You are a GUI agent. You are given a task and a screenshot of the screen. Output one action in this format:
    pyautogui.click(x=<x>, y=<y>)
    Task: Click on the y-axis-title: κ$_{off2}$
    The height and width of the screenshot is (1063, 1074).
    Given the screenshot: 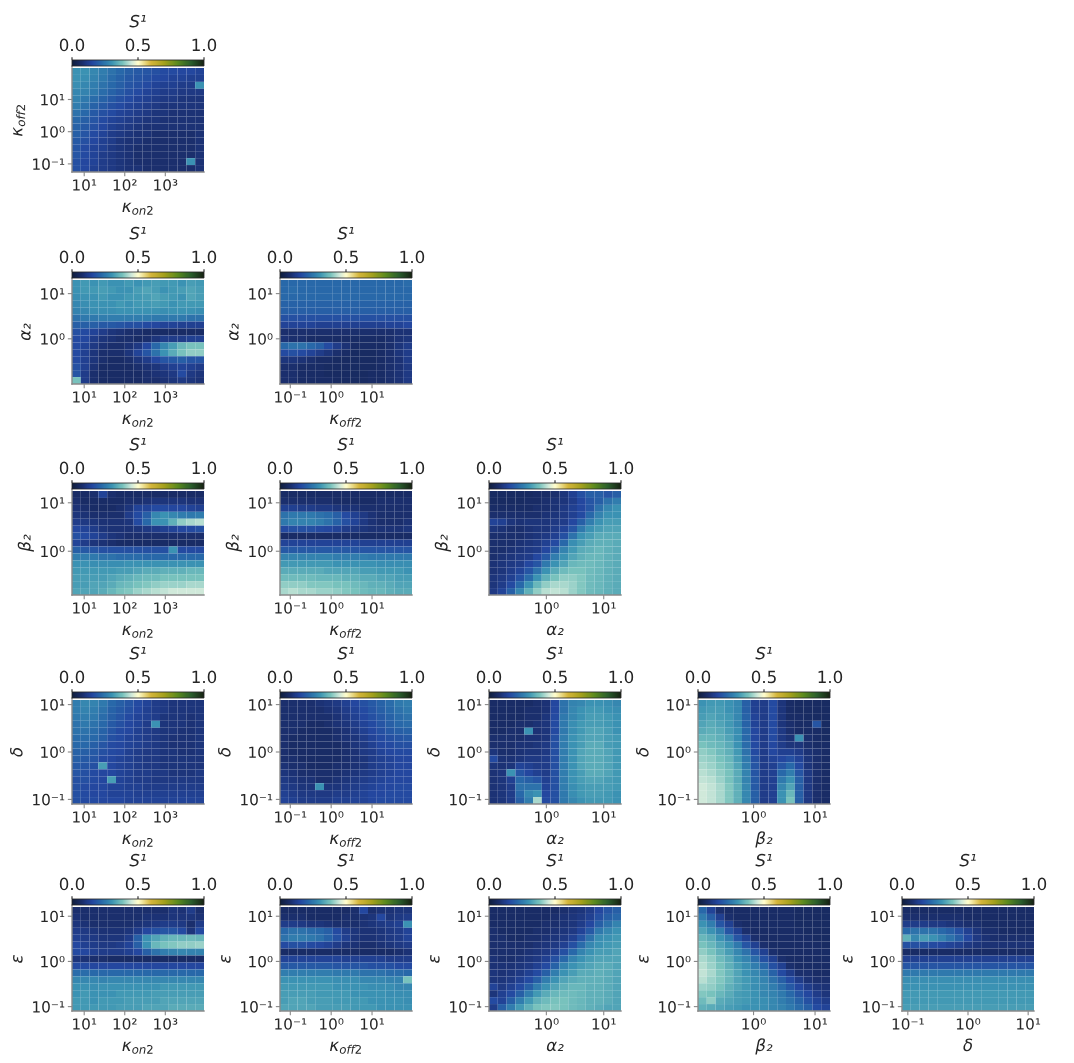 What is the action you would take?
    pyautogui.click(x=19, y=120)
    